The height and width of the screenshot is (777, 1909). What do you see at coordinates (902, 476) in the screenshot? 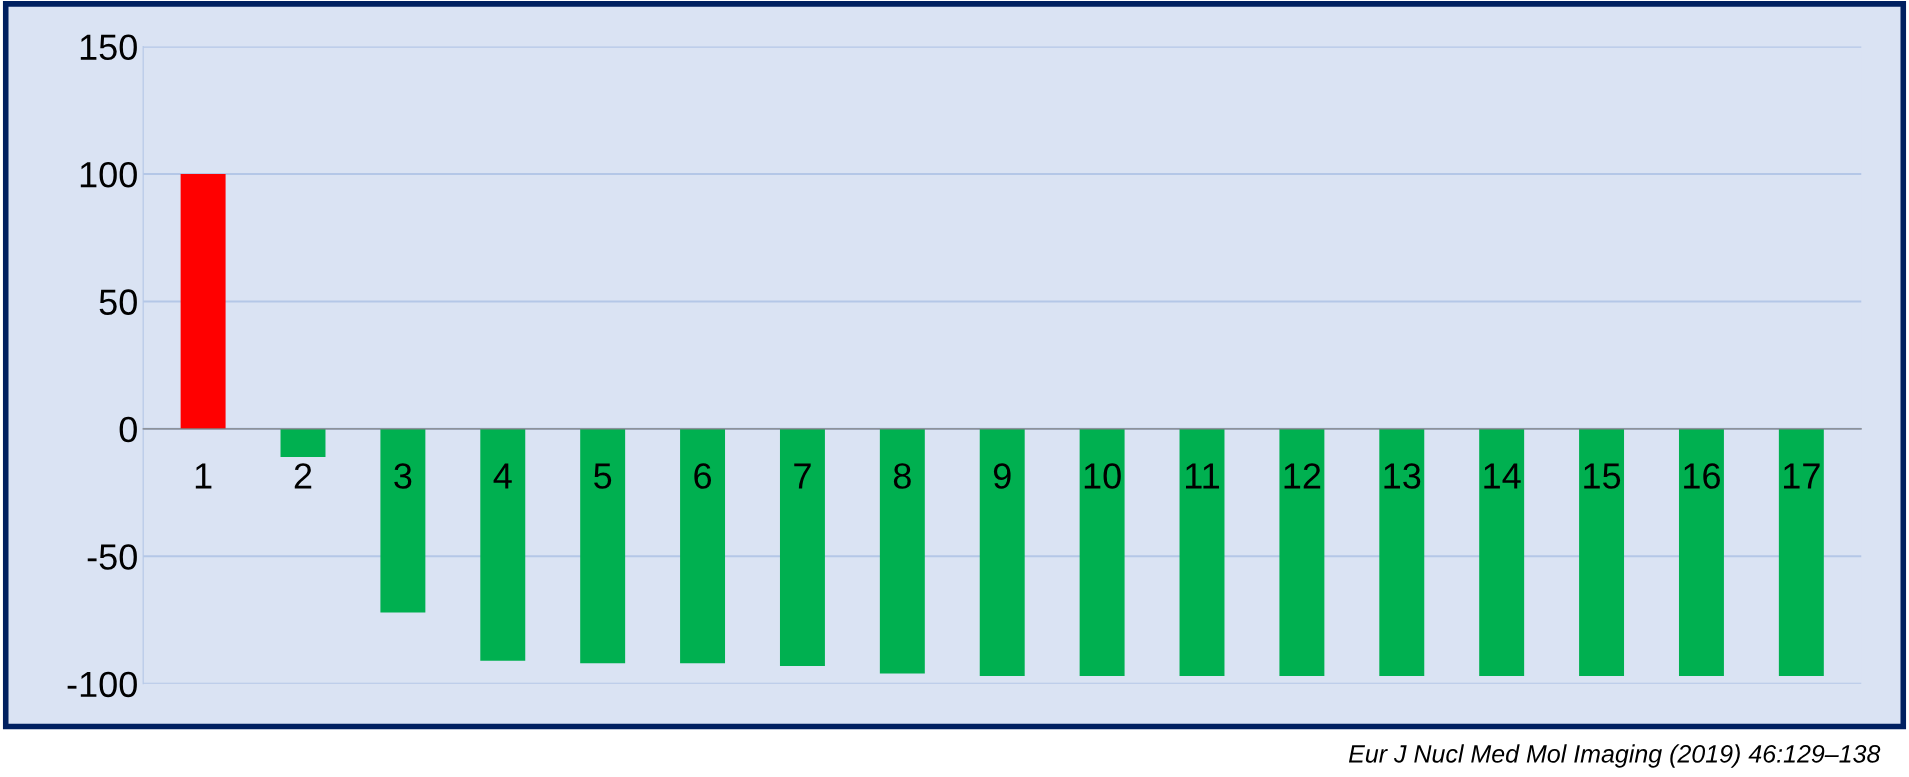
I see `x-tick-label: 8` at bounding box center [902, 476].